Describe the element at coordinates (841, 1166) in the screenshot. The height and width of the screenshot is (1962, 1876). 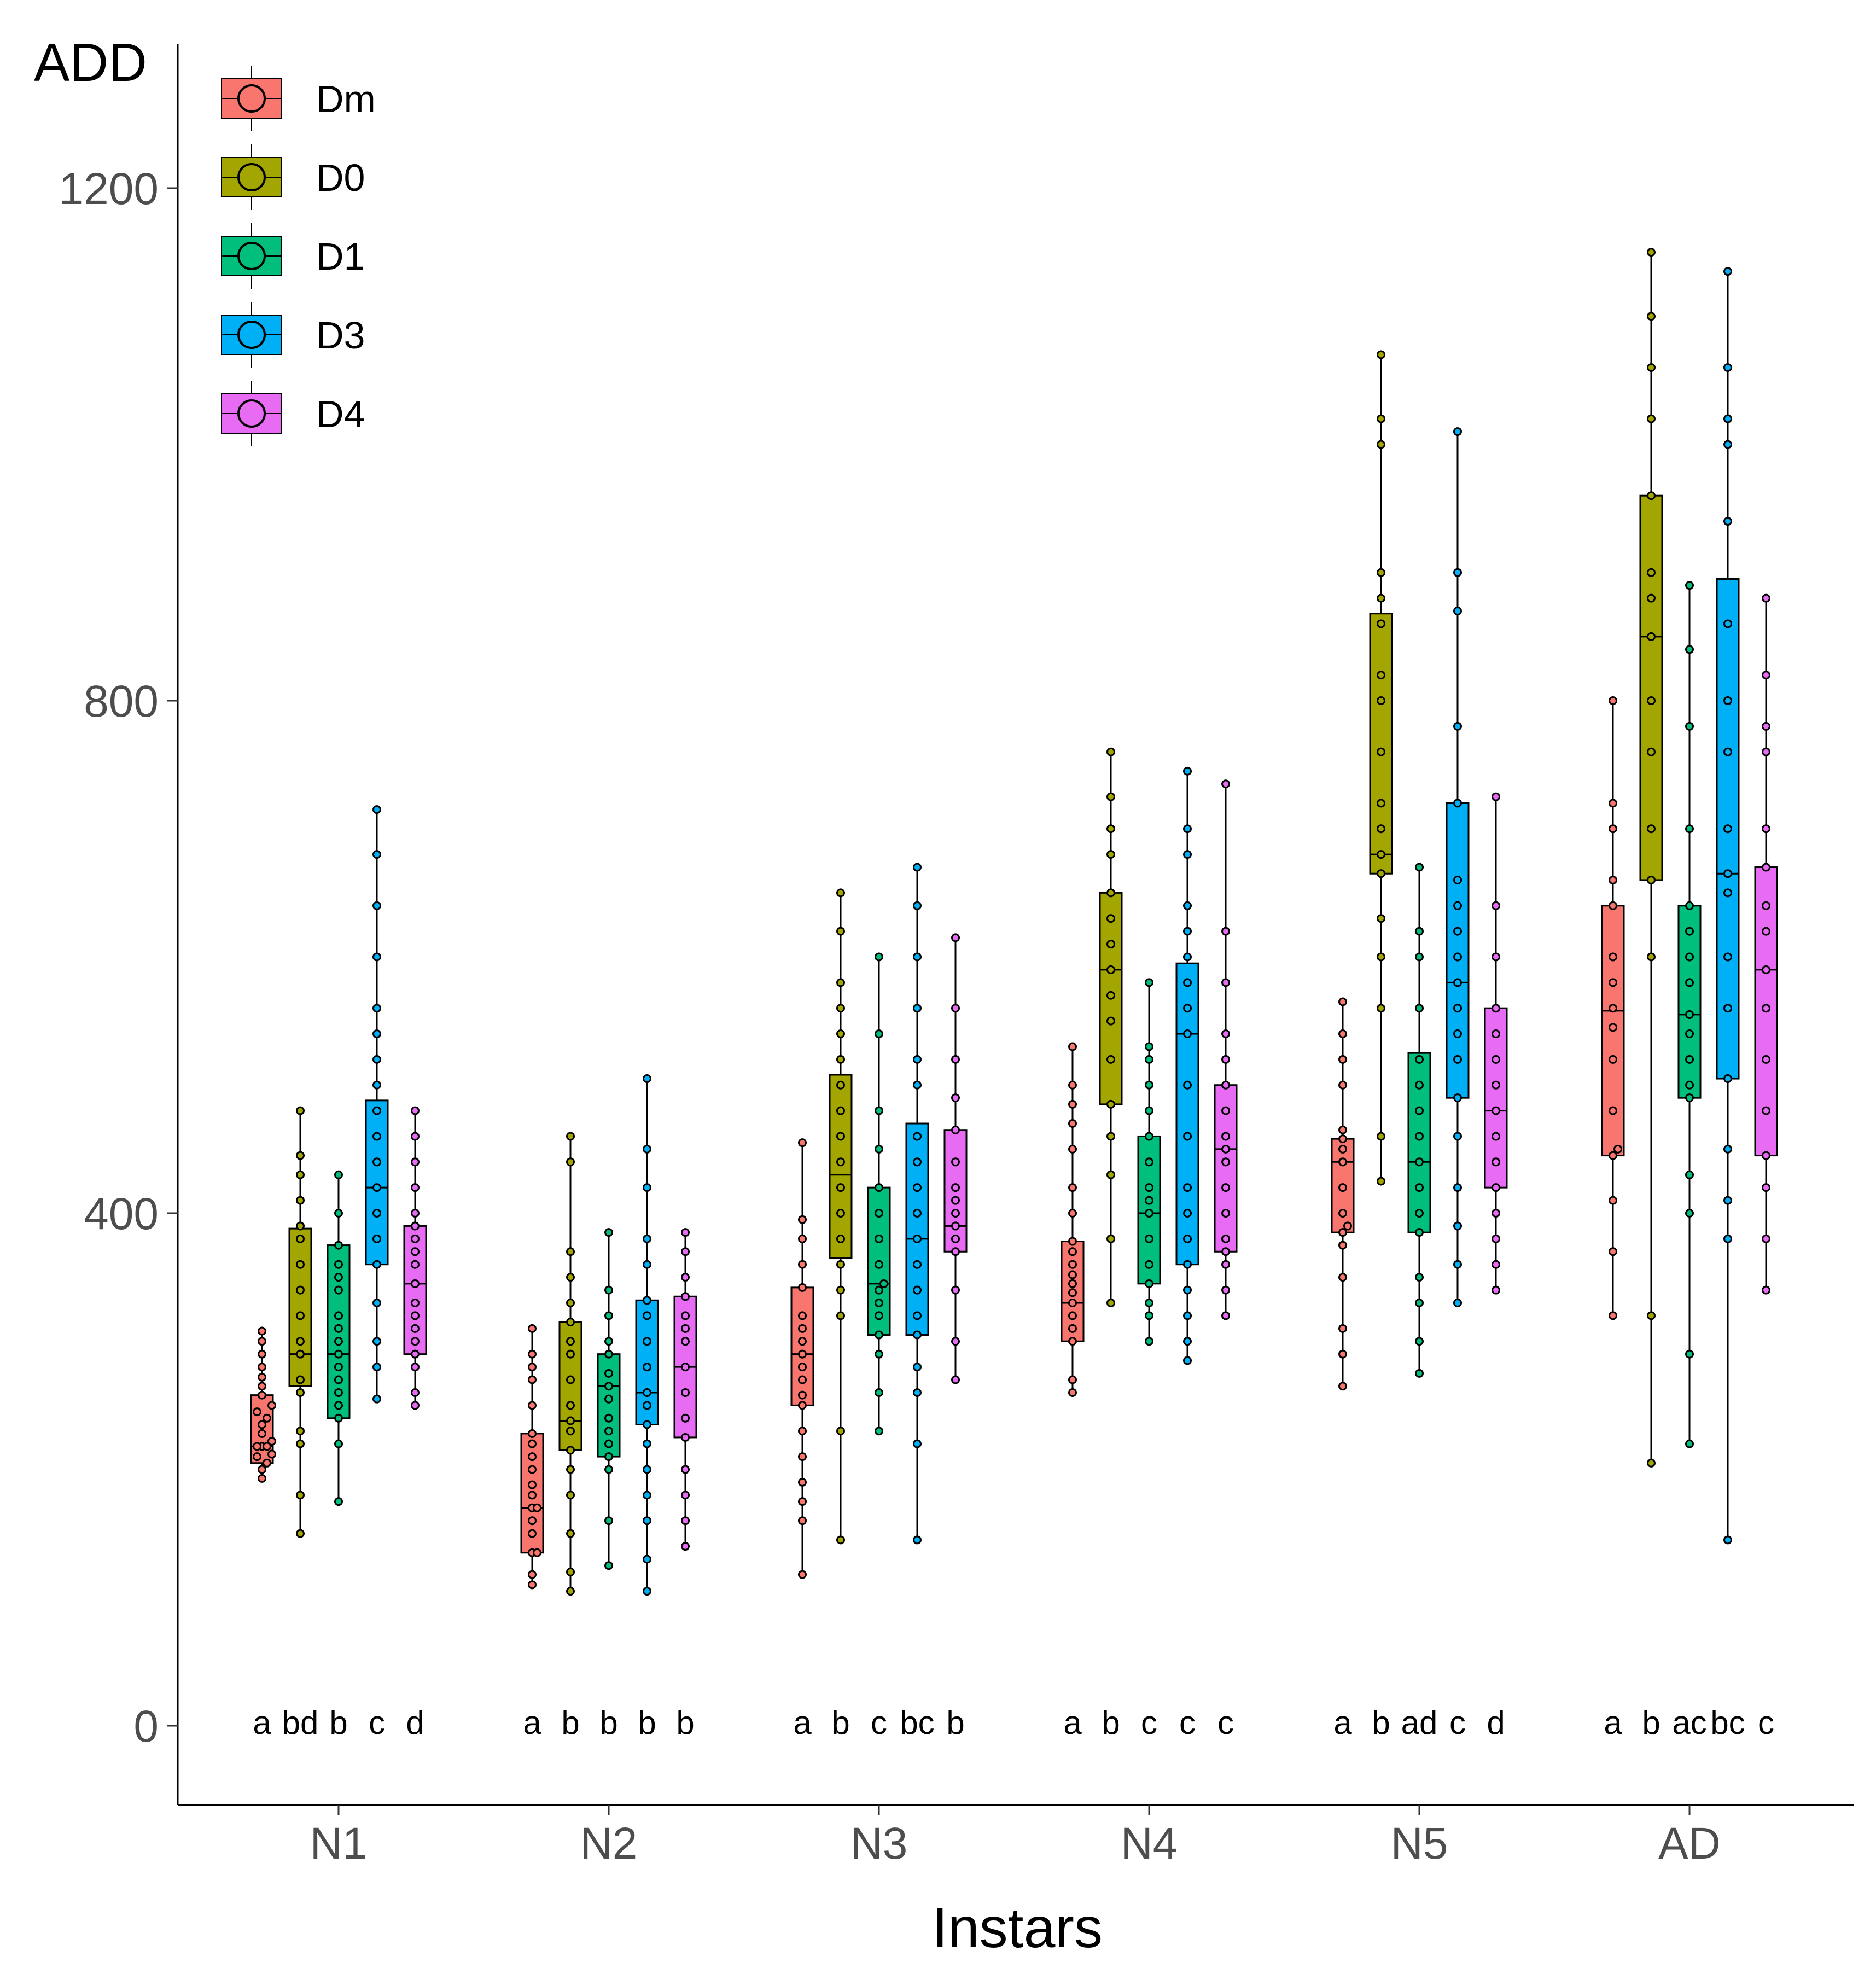
I see `box-D0-N3` at that location.